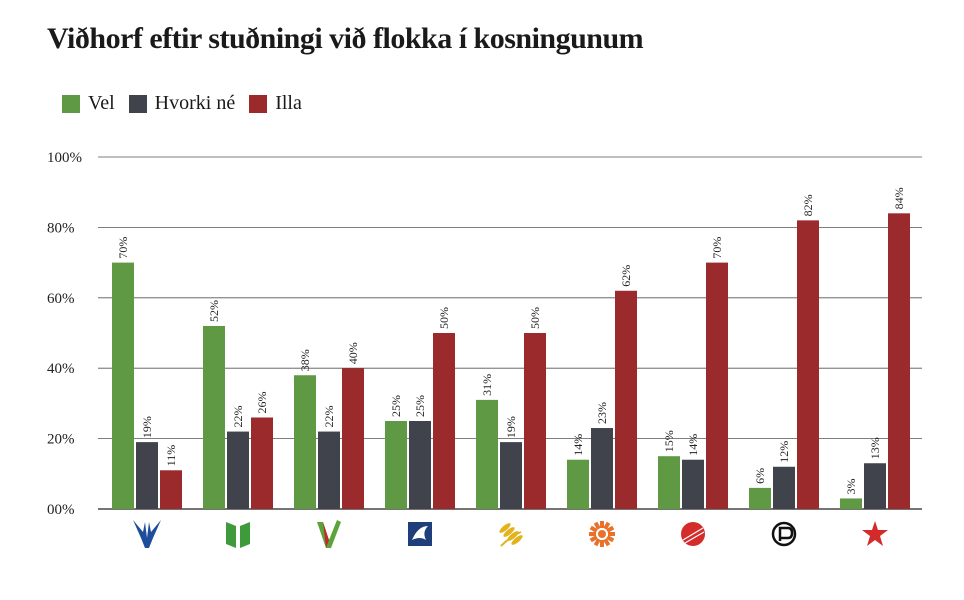  Describe the element at coordinates (101, 103) in the screenshot. I see `legend-label-vel: Vel` at that location.